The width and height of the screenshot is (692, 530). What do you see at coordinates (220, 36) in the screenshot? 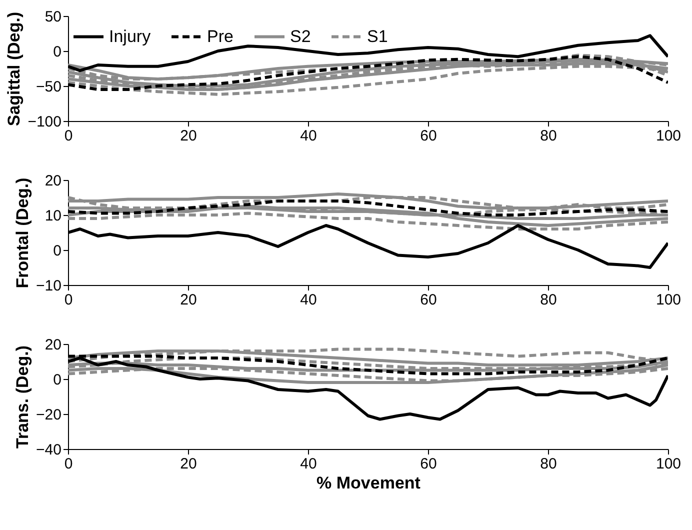
I see `legend-label: Pre` at bounding box center [220, 36].